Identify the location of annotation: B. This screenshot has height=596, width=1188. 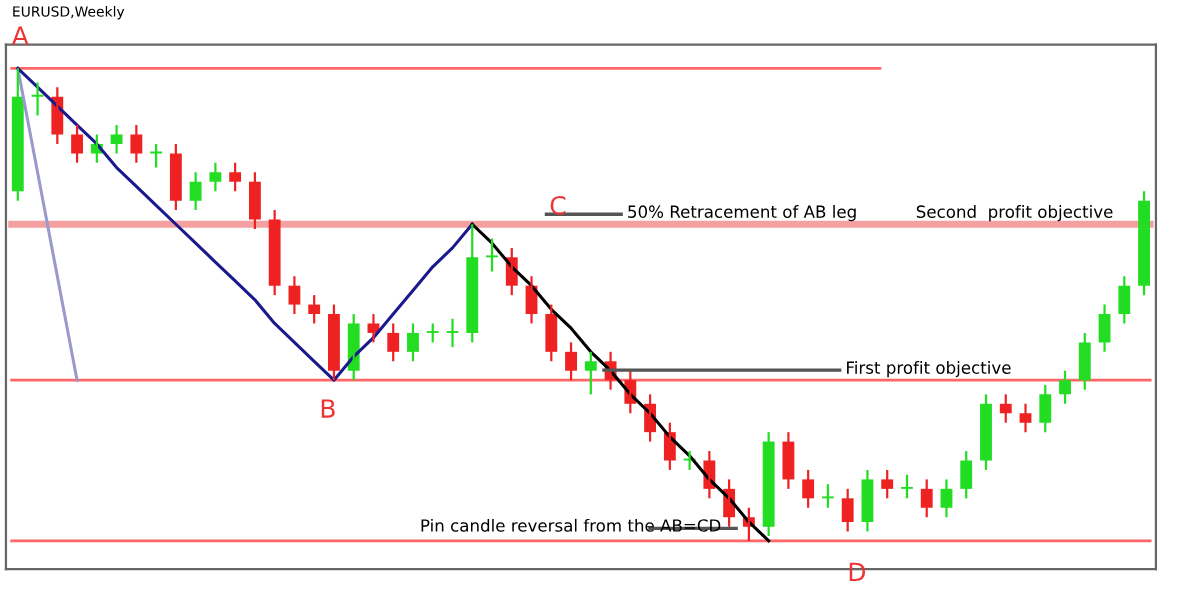
(328, 408).